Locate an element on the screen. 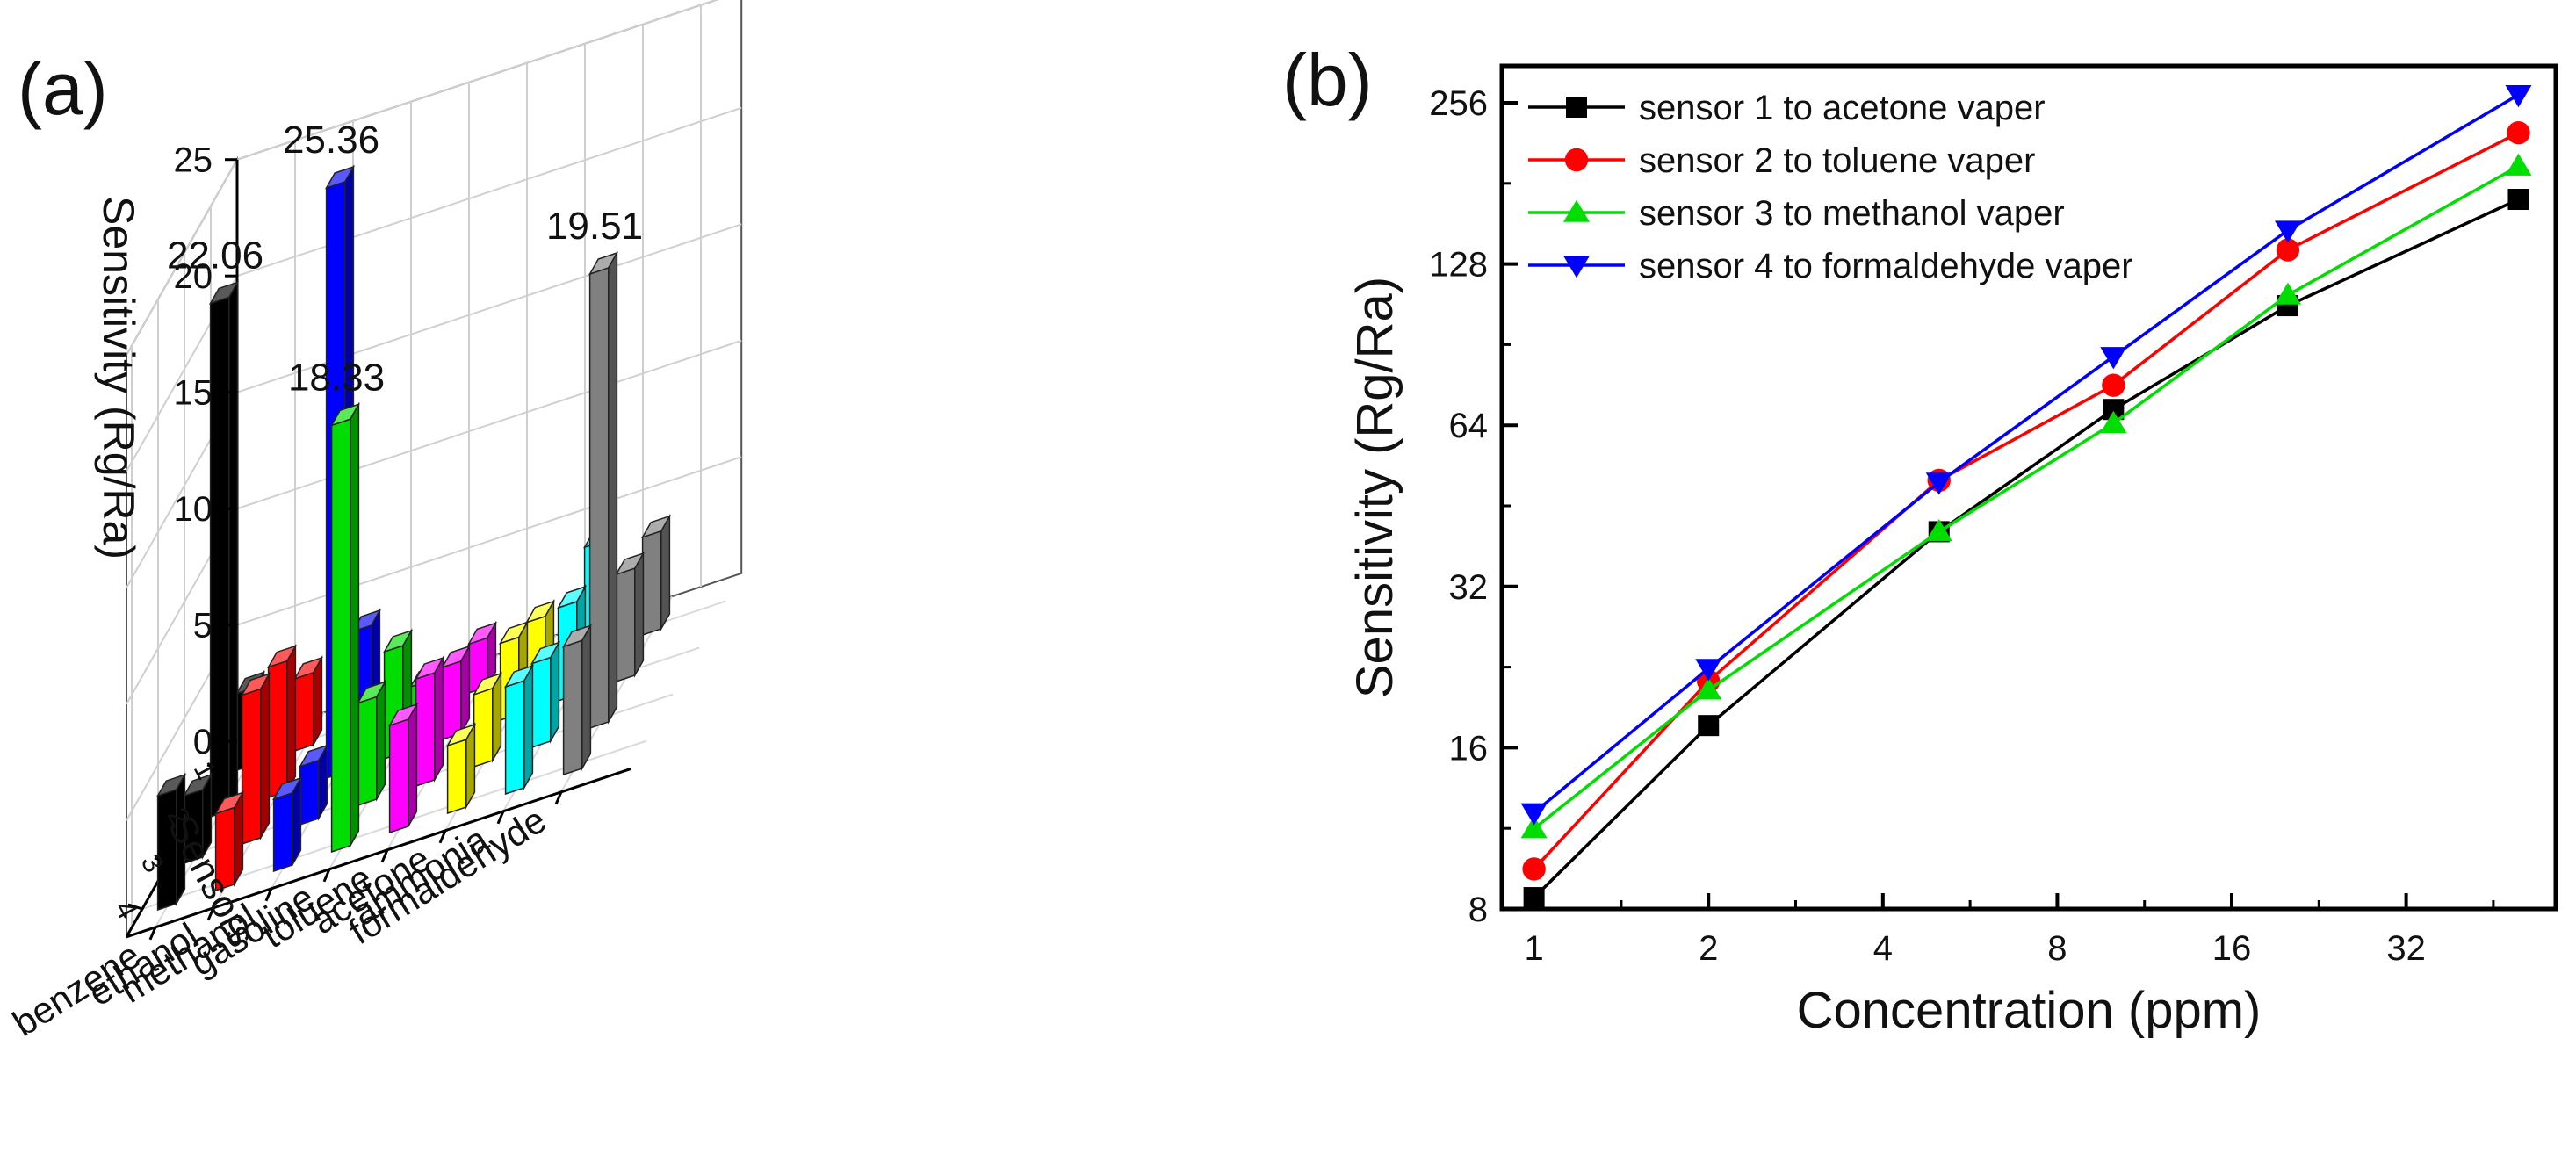 The image size is (2576, 1154). y-axis-title: Sensitivity (Rg/Ra) is located at coordinates (1374, 487).